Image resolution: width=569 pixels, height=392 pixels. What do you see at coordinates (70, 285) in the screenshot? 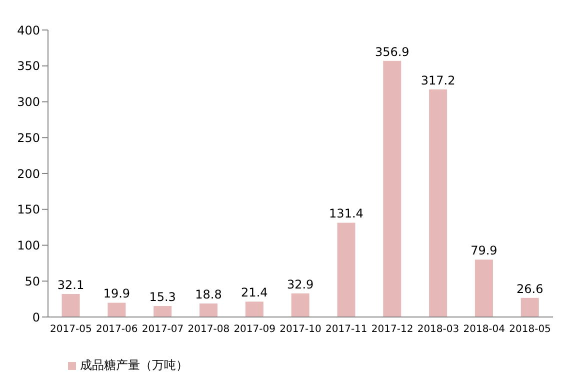
I see `data-label: 32.1` at bounding box center [70, 285].